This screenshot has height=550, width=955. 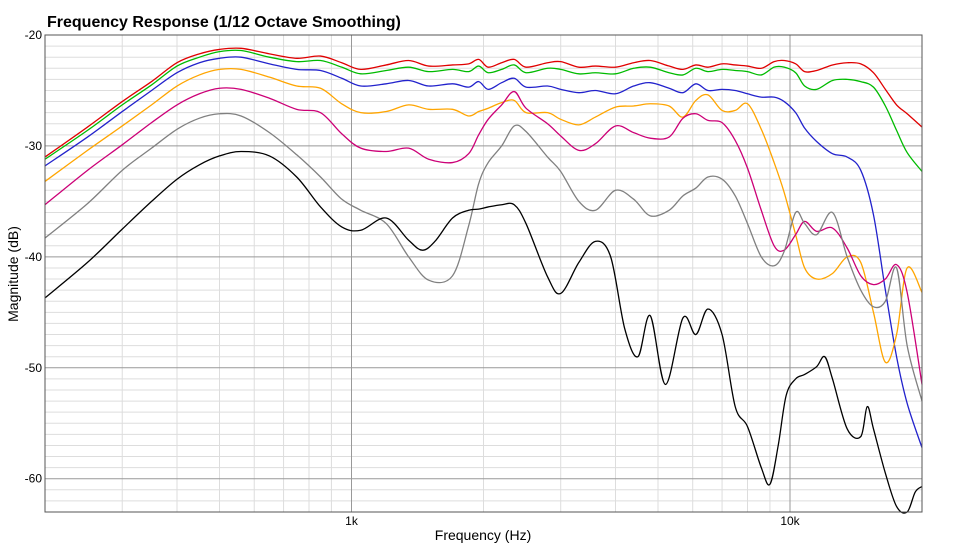 What do you see at coordinates (34, 479) in the screenshot?
I see `y-tick-label: -60` at bounding box center [34, 479].